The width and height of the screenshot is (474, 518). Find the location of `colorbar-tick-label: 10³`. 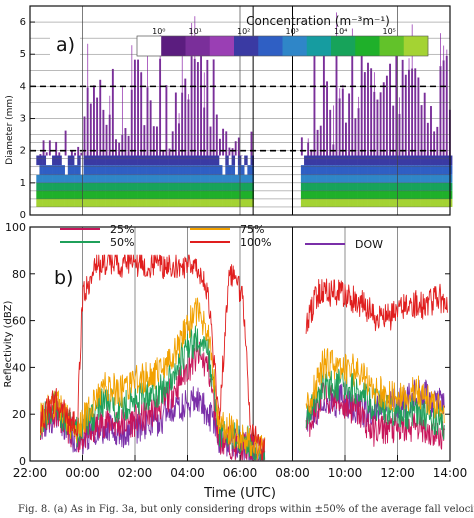

colorbar-tick-label: 10³ is located at coordinates (292, 31).